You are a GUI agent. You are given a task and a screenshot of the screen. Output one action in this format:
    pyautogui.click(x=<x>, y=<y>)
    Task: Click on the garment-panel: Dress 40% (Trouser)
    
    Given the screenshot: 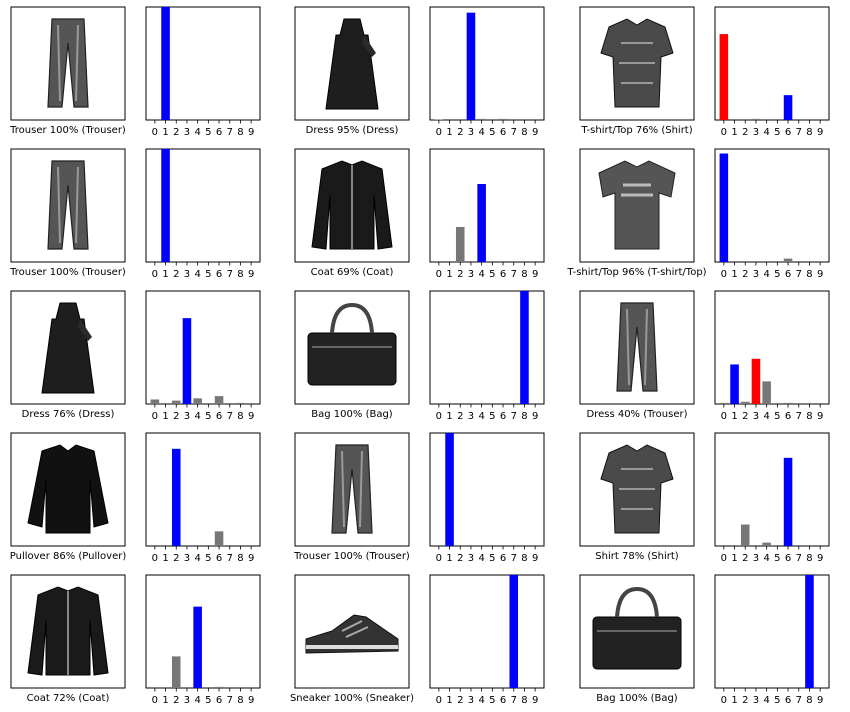 What is the action you would take?
    pyautogui.click(x=637, y=355)
    